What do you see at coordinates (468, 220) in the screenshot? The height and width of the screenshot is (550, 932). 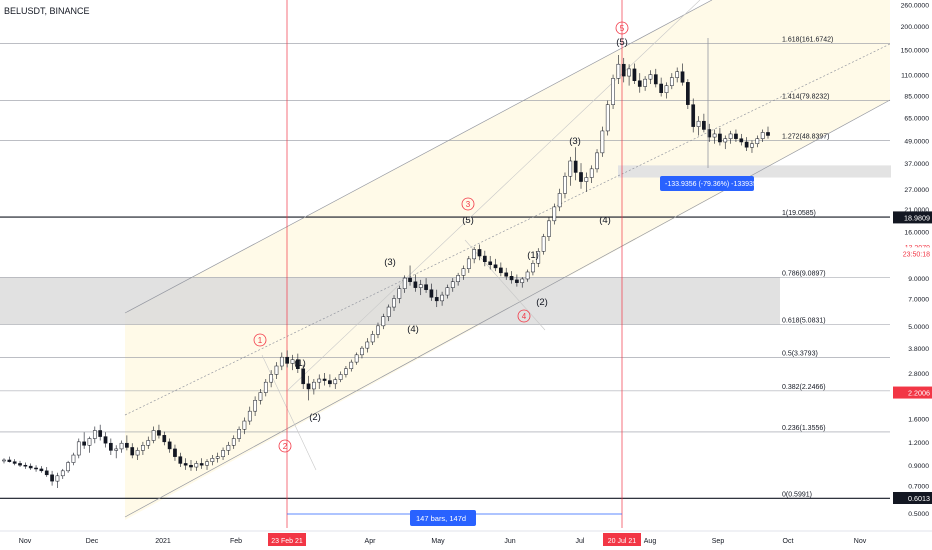 I see `wave-label: (5)` at bounding box center [468, 220].